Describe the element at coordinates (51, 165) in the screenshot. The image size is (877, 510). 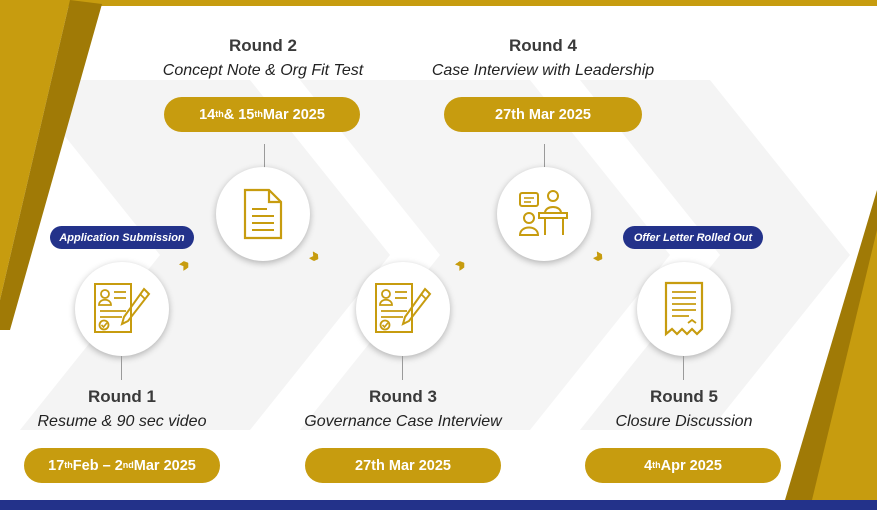
I see `left-shard-dark` at that location.